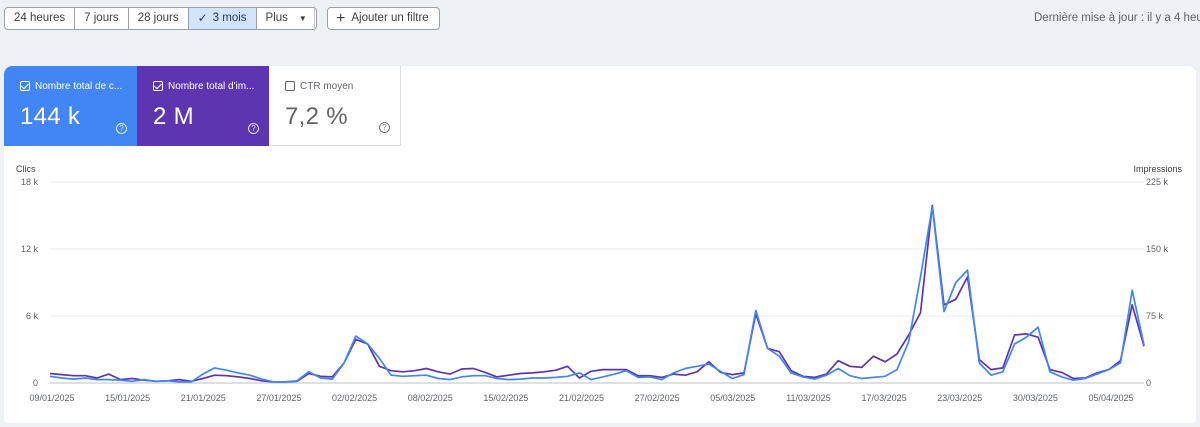 Image resolution: width=1200 pixels, height=427 pixels. I want to click on x-tick-label: 21/01/2025, so click(203, 398).